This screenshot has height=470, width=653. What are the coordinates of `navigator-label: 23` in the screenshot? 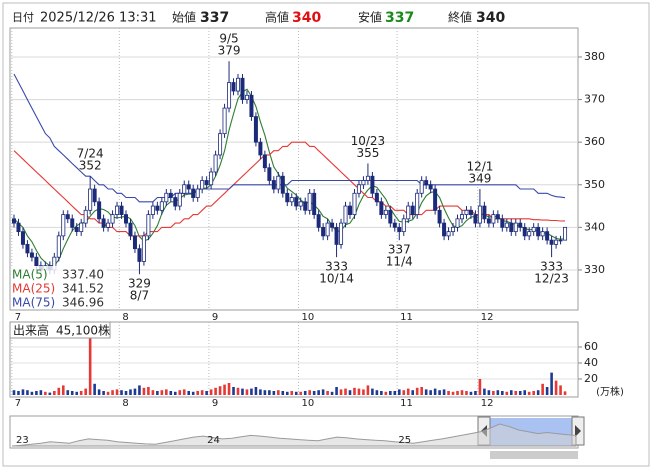 It's located at (22, 440).